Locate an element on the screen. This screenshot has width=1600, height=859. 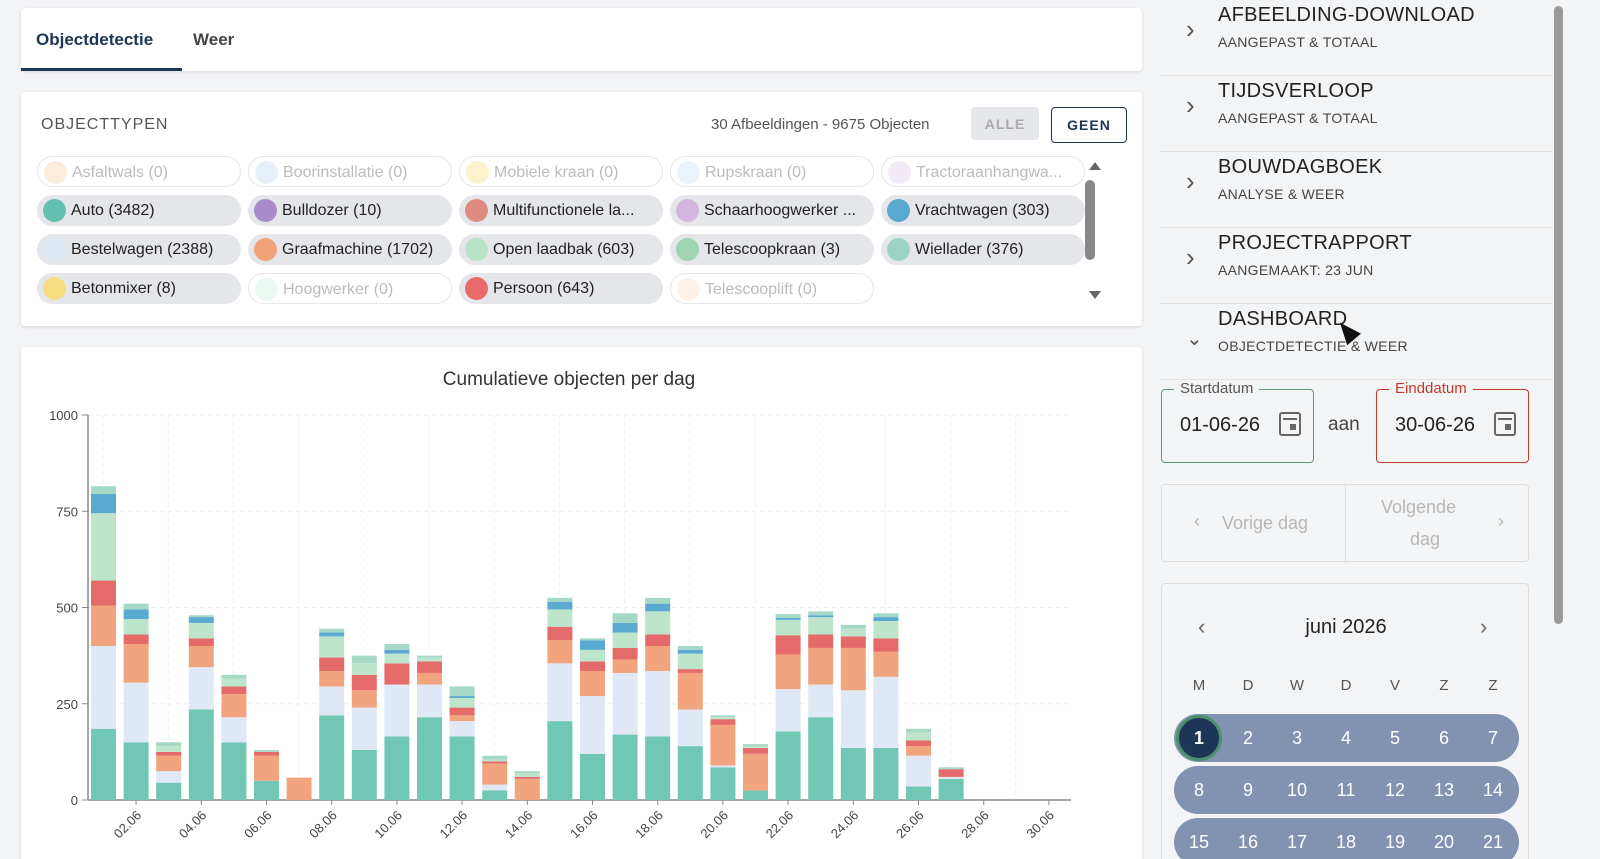
calendar-day: 1 is located at coordinates (1199, 738).